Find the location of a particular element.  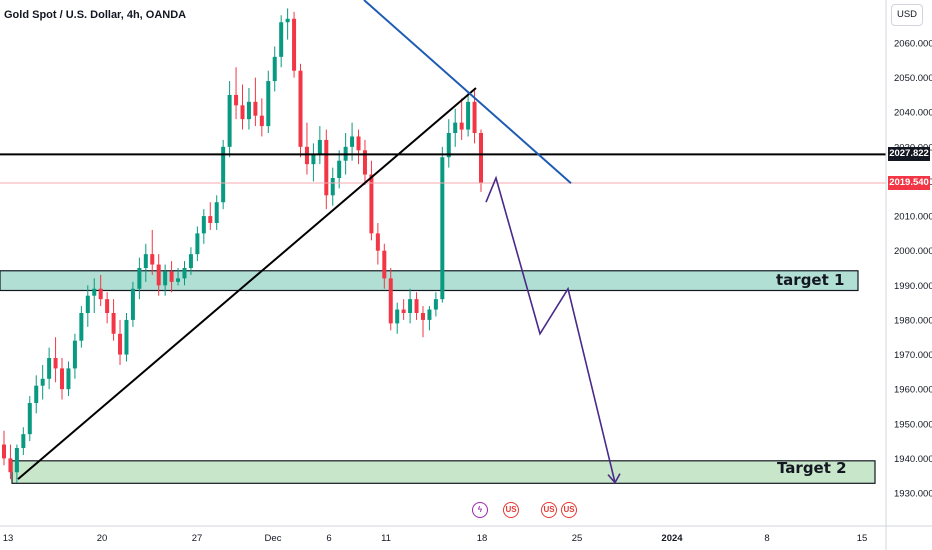

horizontal-line-price-tag: 2027.822 is located at coordinates (909, 154).